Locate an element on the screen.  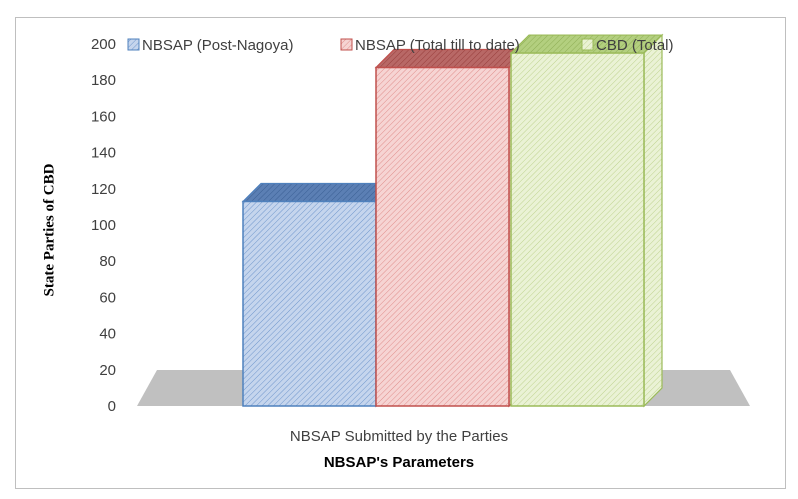
y-tick-label: 120 is located at coordinates (103, 189).